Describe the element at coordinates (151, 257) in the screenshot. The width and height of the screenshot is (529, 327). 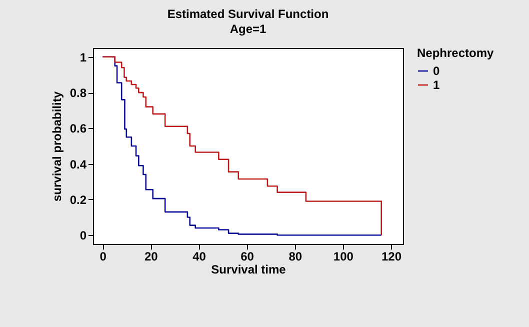
I see `x-tick-label: 20` at that location.